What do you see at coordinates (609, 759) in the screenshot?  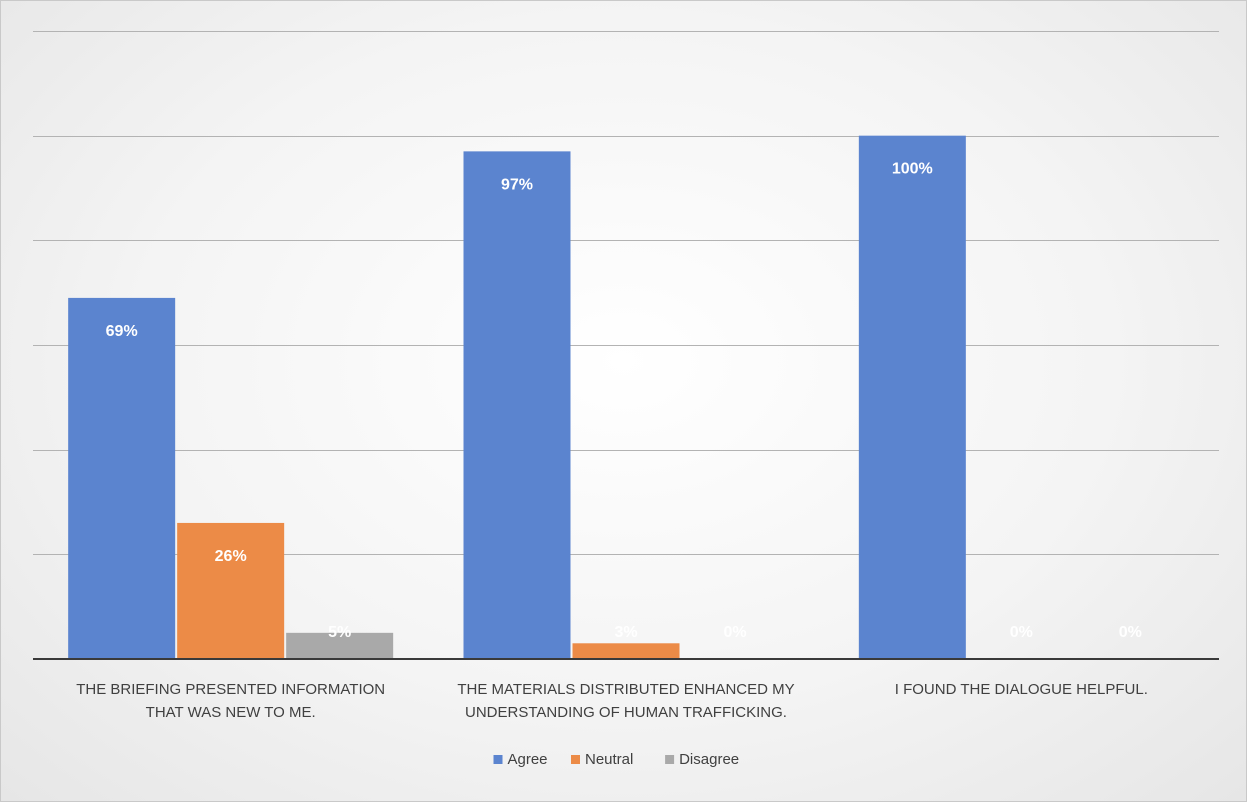 I see `legend-label: Neutral` at bounding box center [609, 759].